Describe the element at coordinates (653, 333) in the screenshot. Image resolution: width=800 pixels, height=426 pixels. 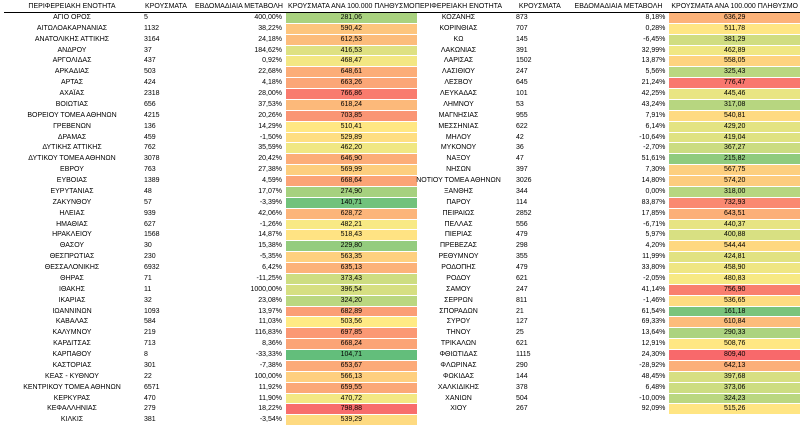
I see `weekly-change-cell: 13,64%` at that location.